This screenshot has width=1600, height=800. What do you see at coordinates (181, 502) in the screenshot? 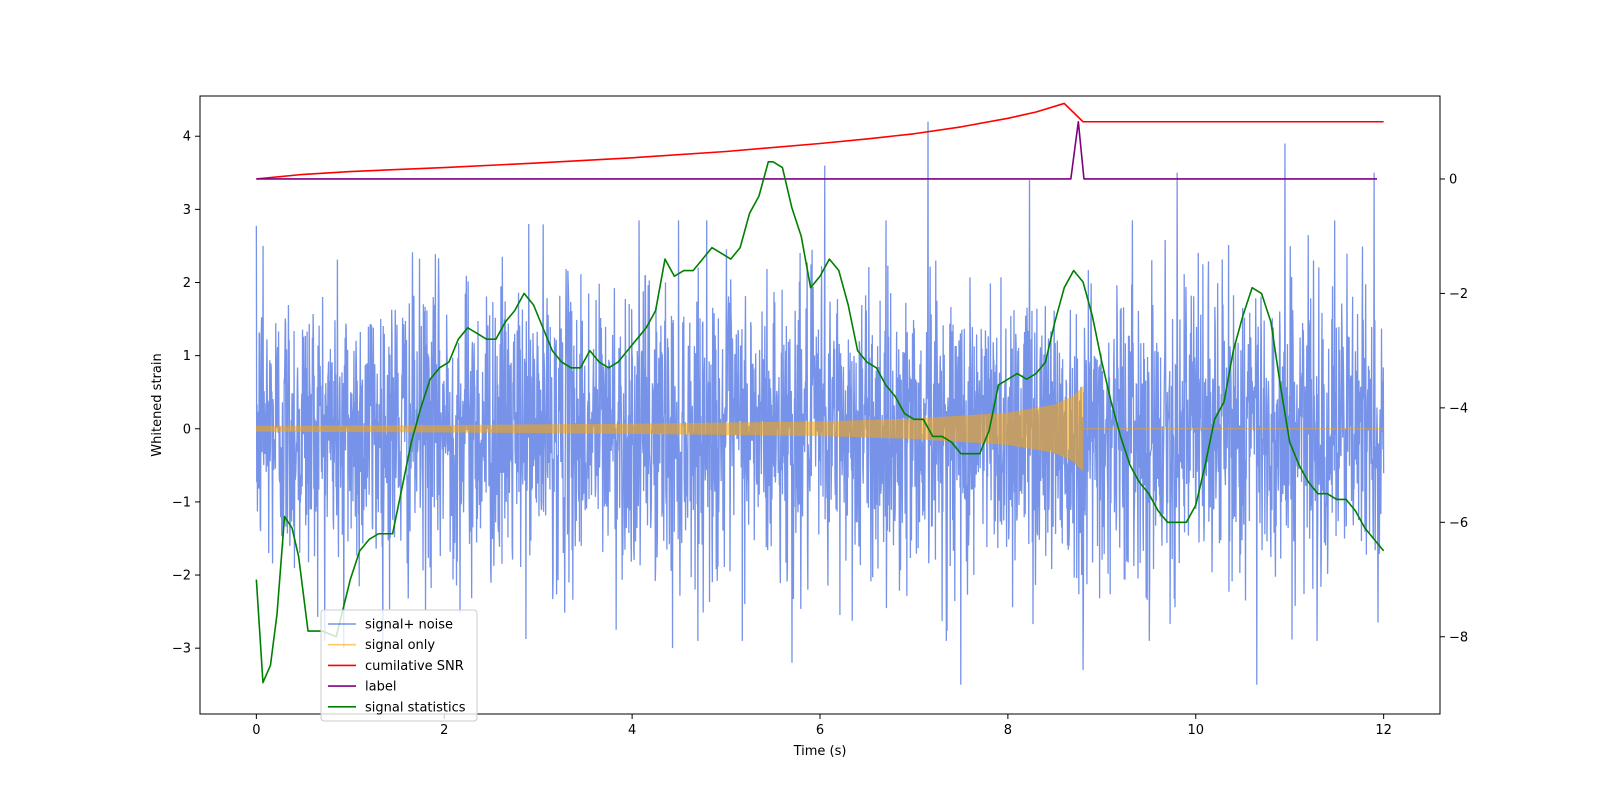
I see `y-tick-label: −1` at bounding box center [181, 502].